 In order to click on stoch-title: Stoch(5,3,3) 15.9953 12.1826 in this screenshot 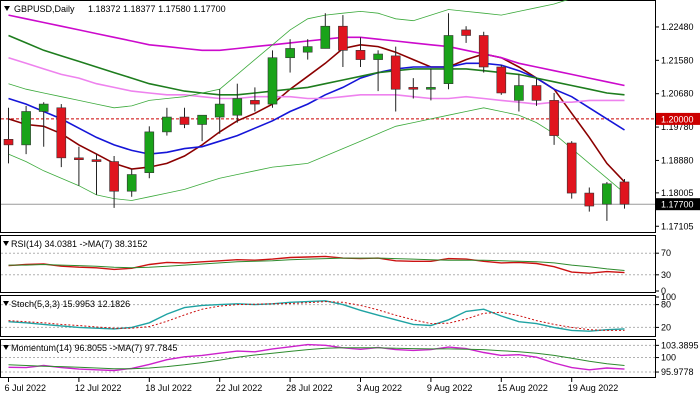, I will do `click(70, 304)`.